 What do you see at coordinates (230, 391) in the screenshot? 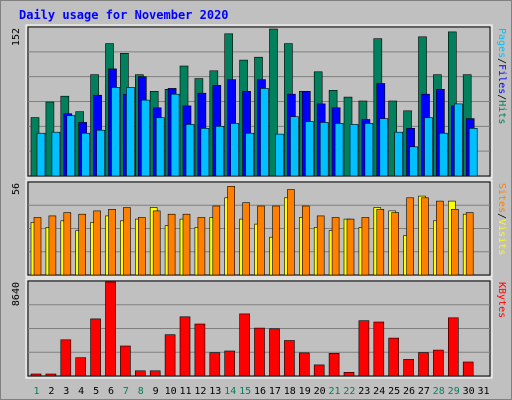
I see `x-tick-label-day-14: 14` at bounding box center [230, 391].